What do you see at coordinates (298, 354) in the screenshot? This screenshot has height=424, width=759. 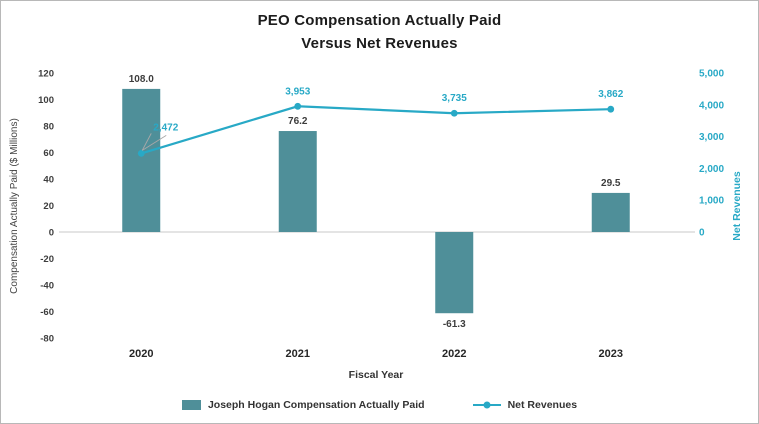 I see `x-category-label: 2021` at bounding box center [298, 354].